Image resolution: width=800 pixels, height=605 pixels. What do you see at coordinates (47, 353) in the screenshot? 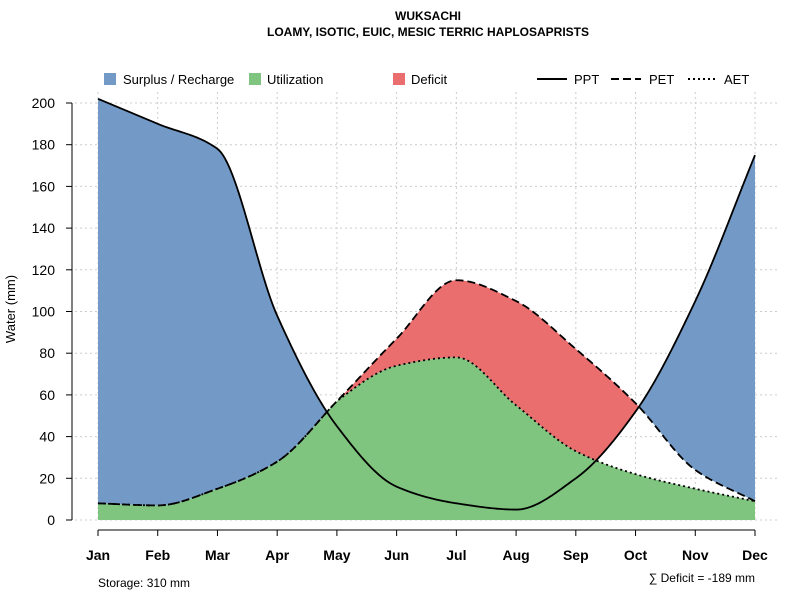
I see `y-tick-label-80: 80` at bounding box center [47, 353].